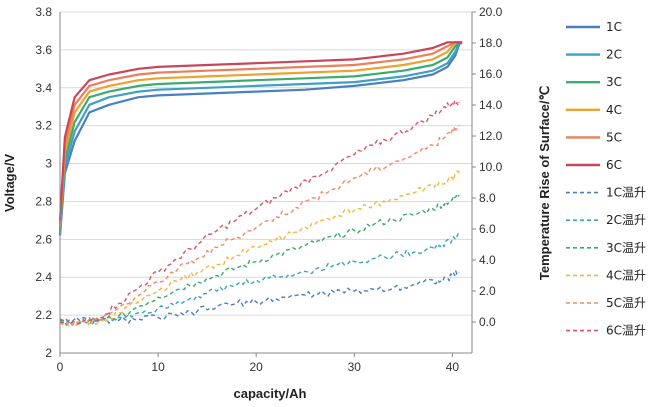  Describe the element at coordinates (626, 331) in the screenshot. I see `legend-label: 6C温升` at that location.